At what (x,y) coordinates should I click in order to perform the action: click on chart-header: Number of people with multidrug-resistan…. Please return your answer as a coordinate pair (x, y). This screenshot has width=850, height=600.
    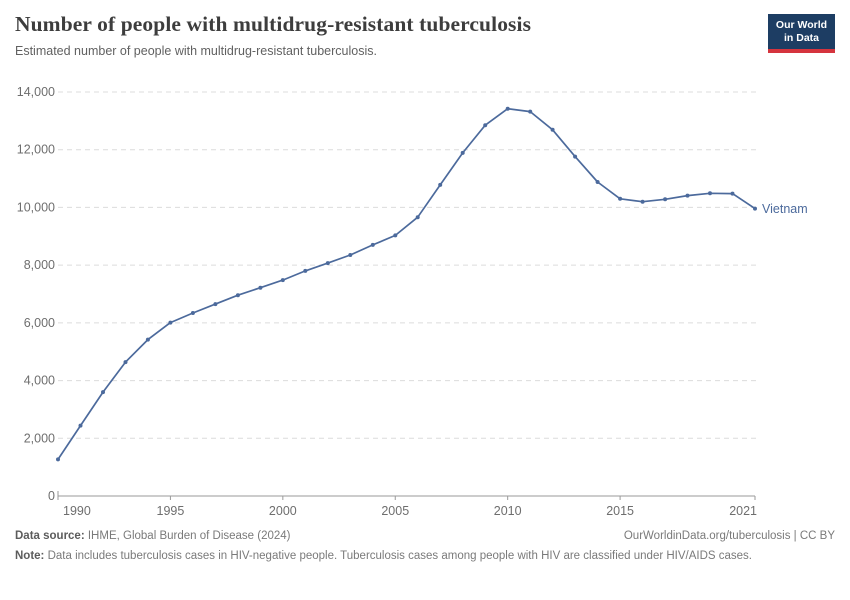
    Looking at the image, I should click on (425, 35).